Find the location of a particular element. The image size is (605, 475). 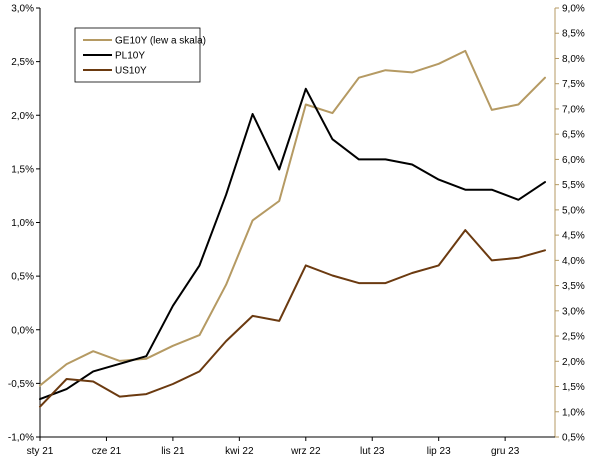

right-tick-label: 8,0% is located at coordinates (573, 59).